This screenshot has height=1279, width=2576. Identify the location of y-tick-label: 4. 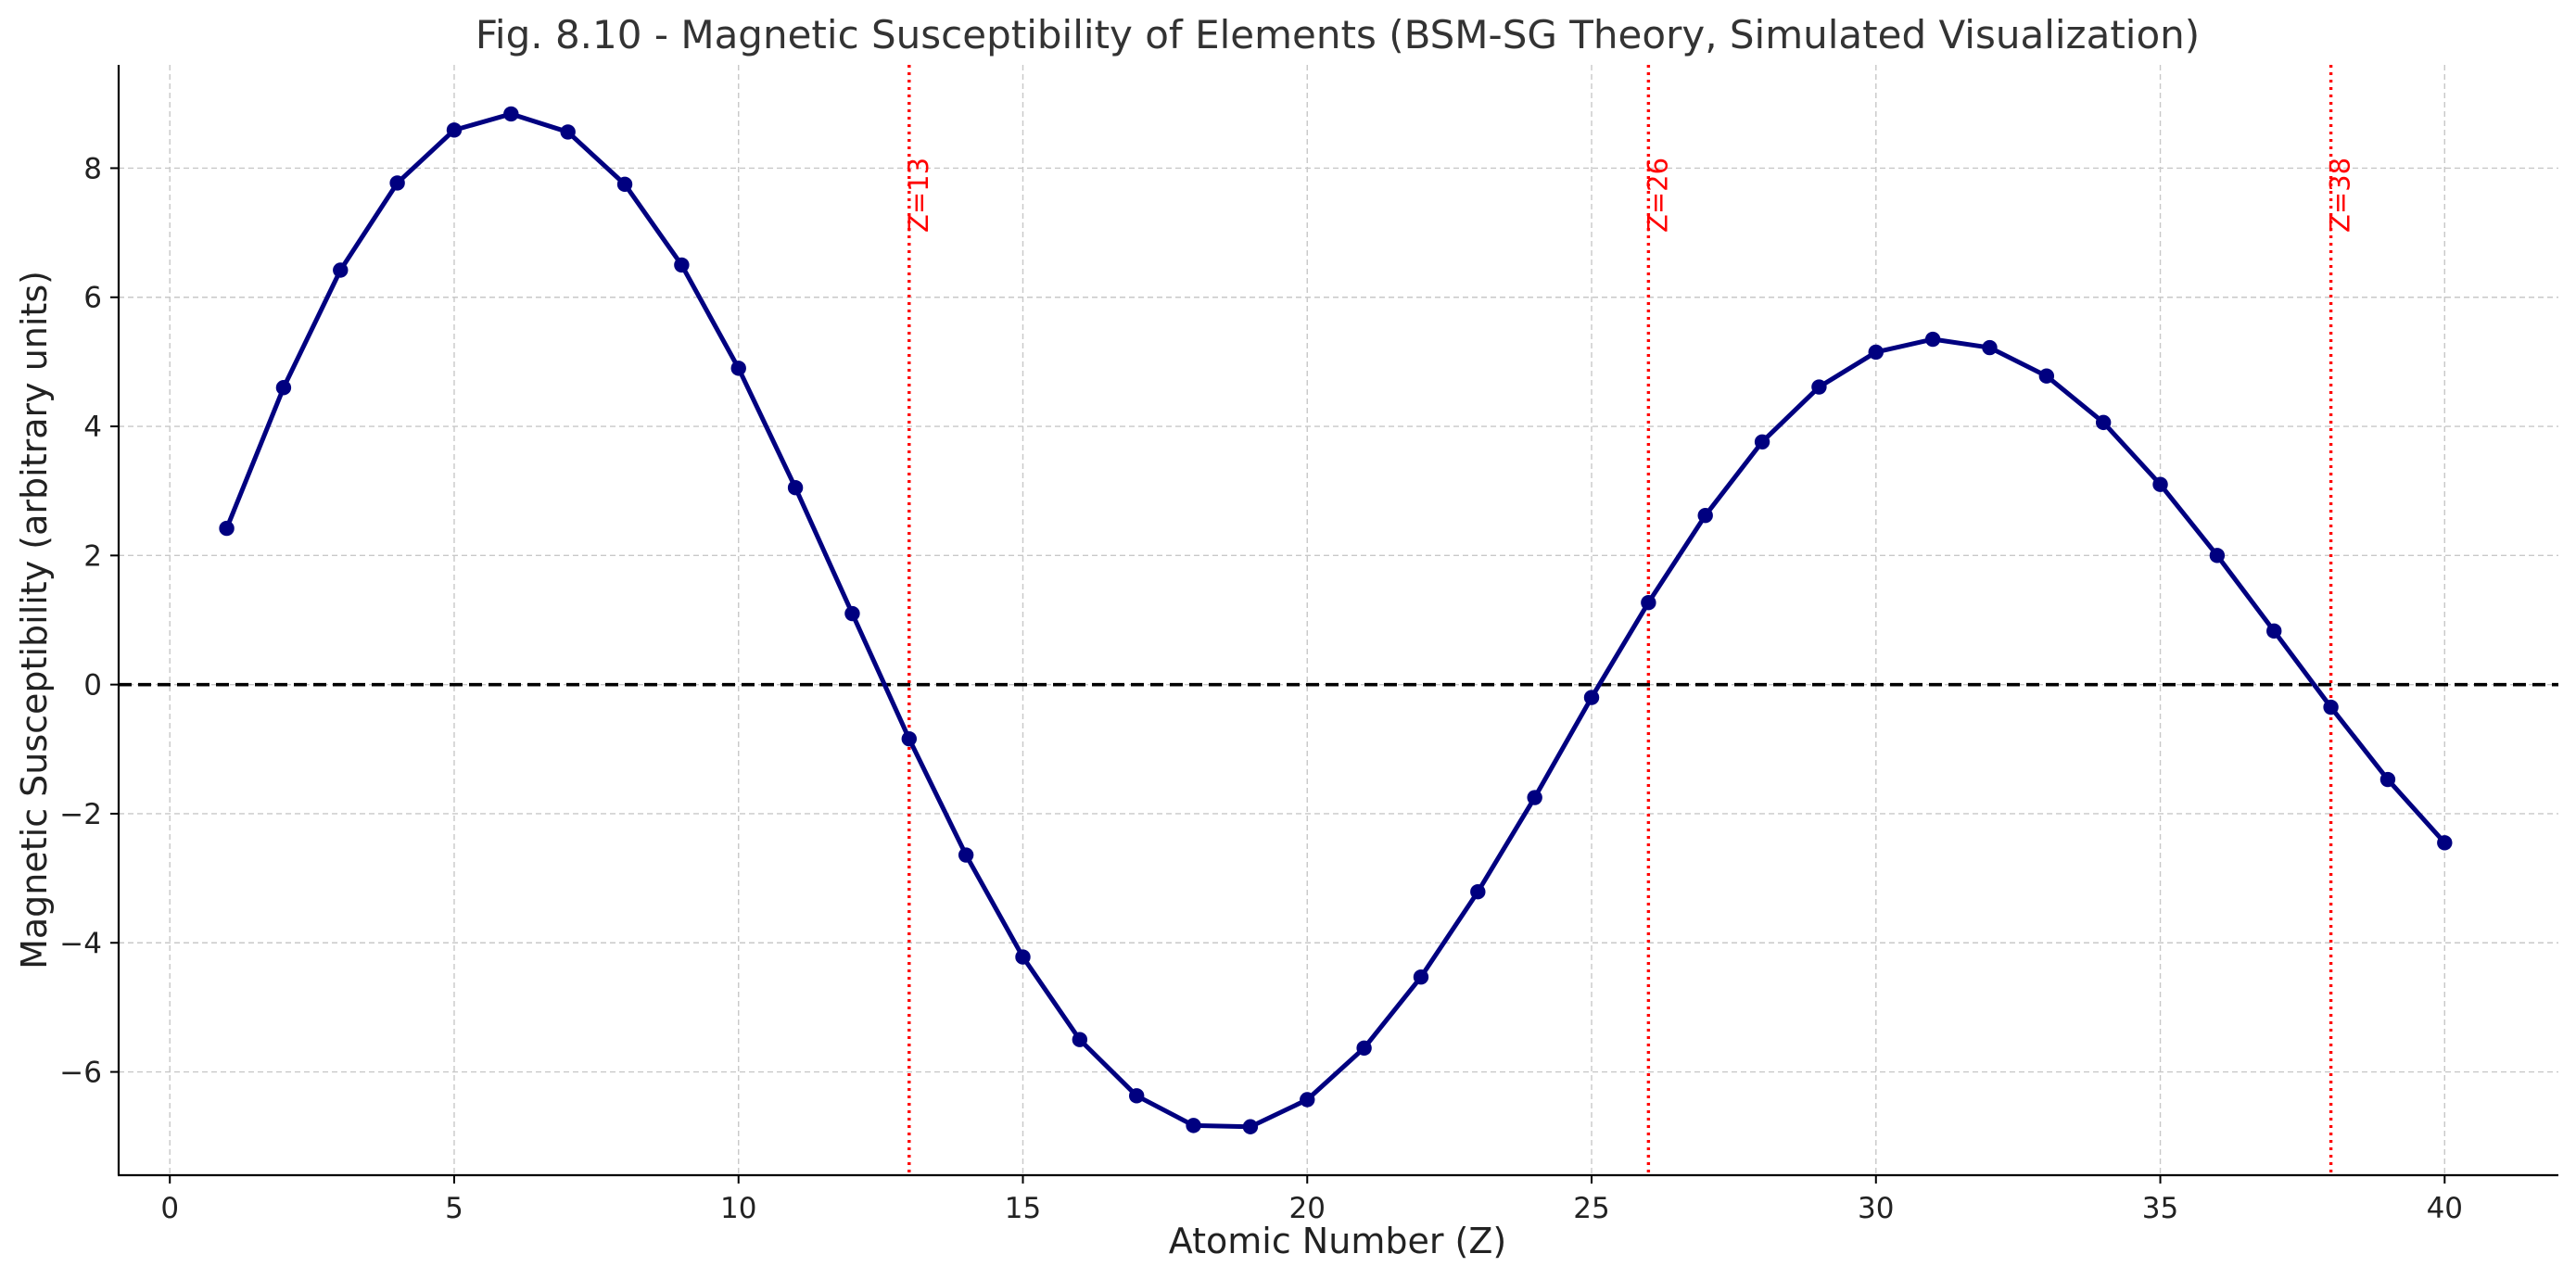
(93, 427).